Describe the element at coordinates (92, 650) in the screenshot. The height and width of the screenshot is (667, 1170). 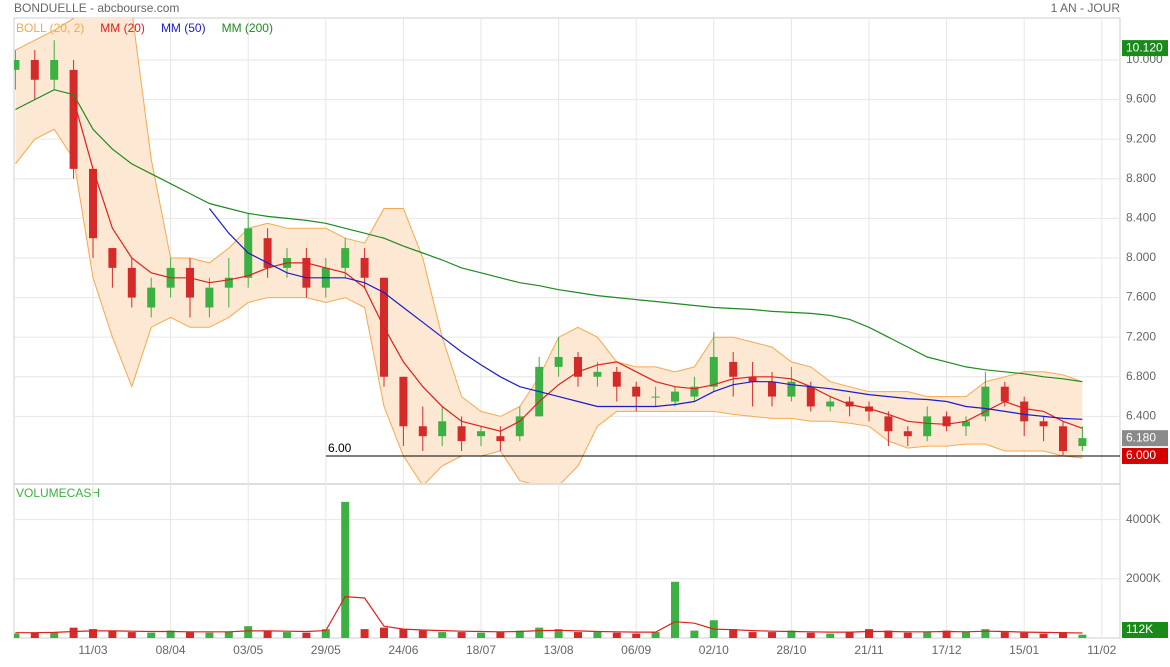
I see `x-tick-label: 11/03` at that location.